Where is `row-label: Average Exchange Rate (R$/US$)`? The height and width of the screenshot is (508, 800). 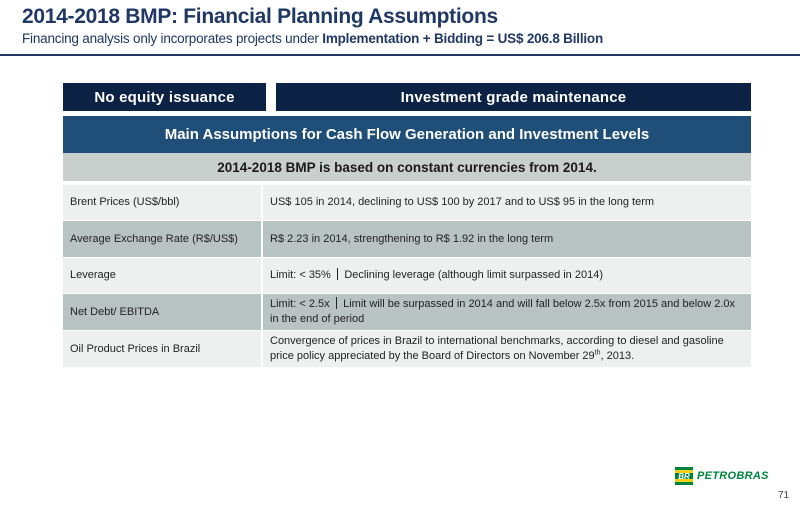
row-label: Average Exchange Rate (R$/US$) is located at coordinates (162, 239).